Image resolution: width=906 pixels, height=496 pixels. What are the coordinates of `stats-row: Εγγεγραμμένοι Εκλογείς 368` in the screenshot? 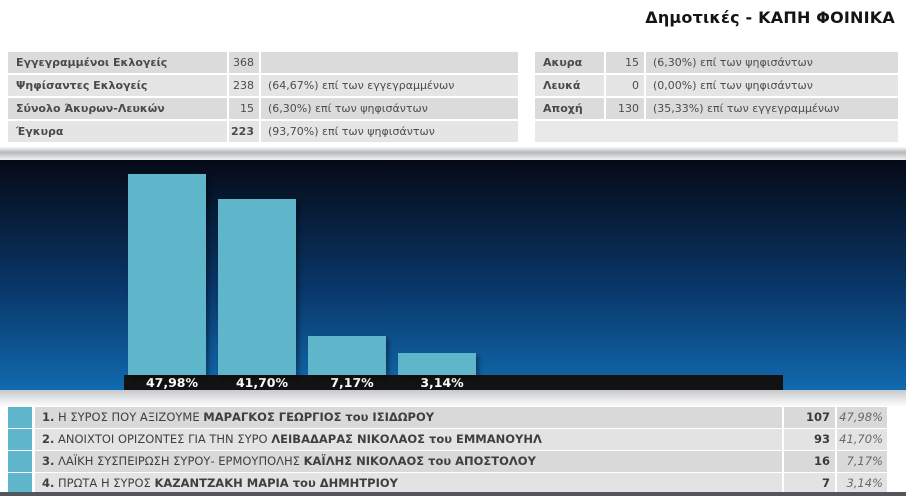 It's located at (263, 62).